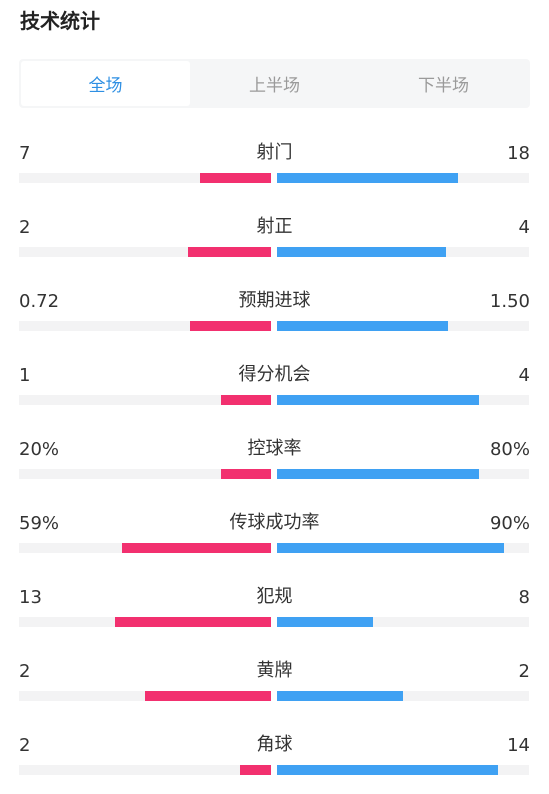  I want to click on stat-name: 射正, so click(274, 226).